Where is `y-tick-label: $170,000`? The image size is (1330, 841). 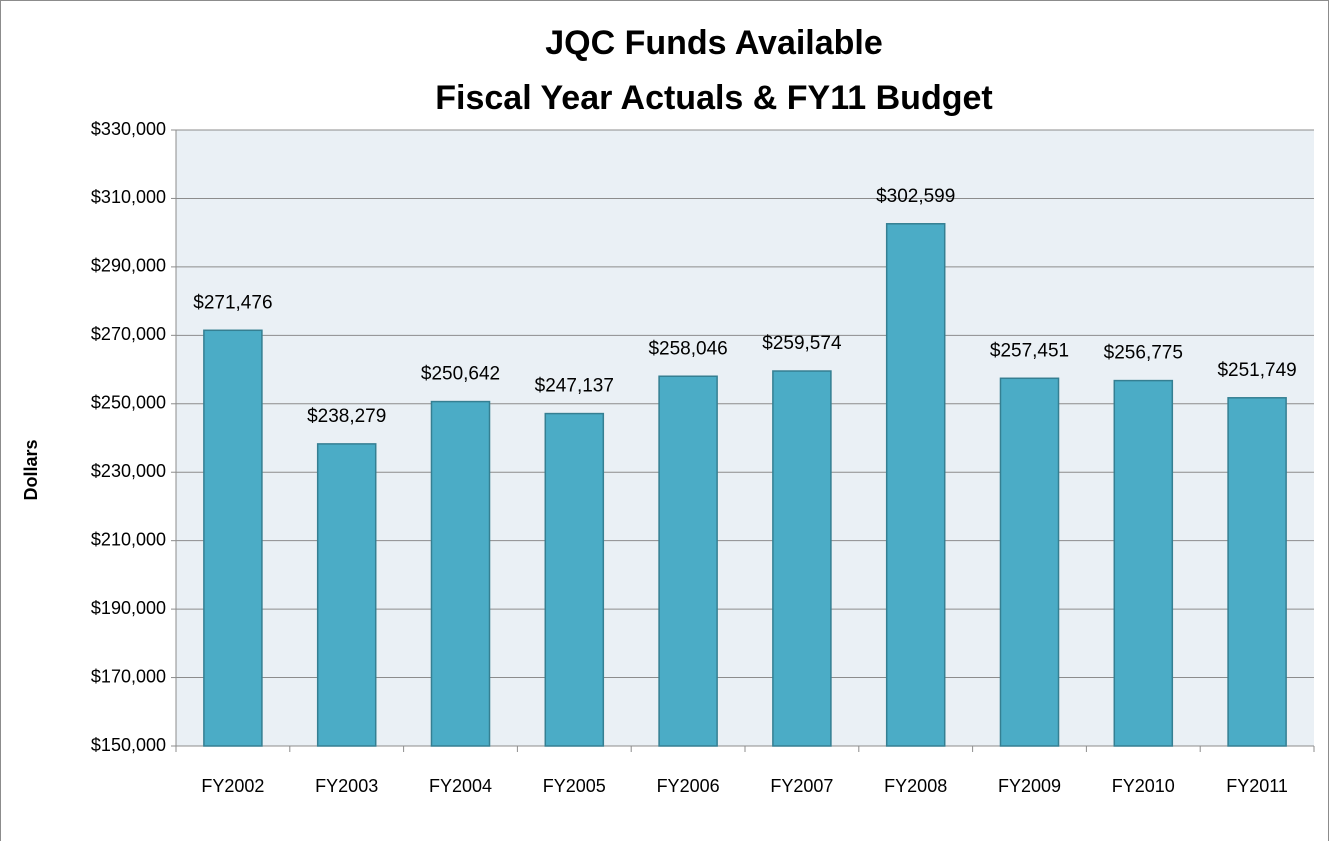
y-tick-label: $170,000 is located at coordinates (128, 676).